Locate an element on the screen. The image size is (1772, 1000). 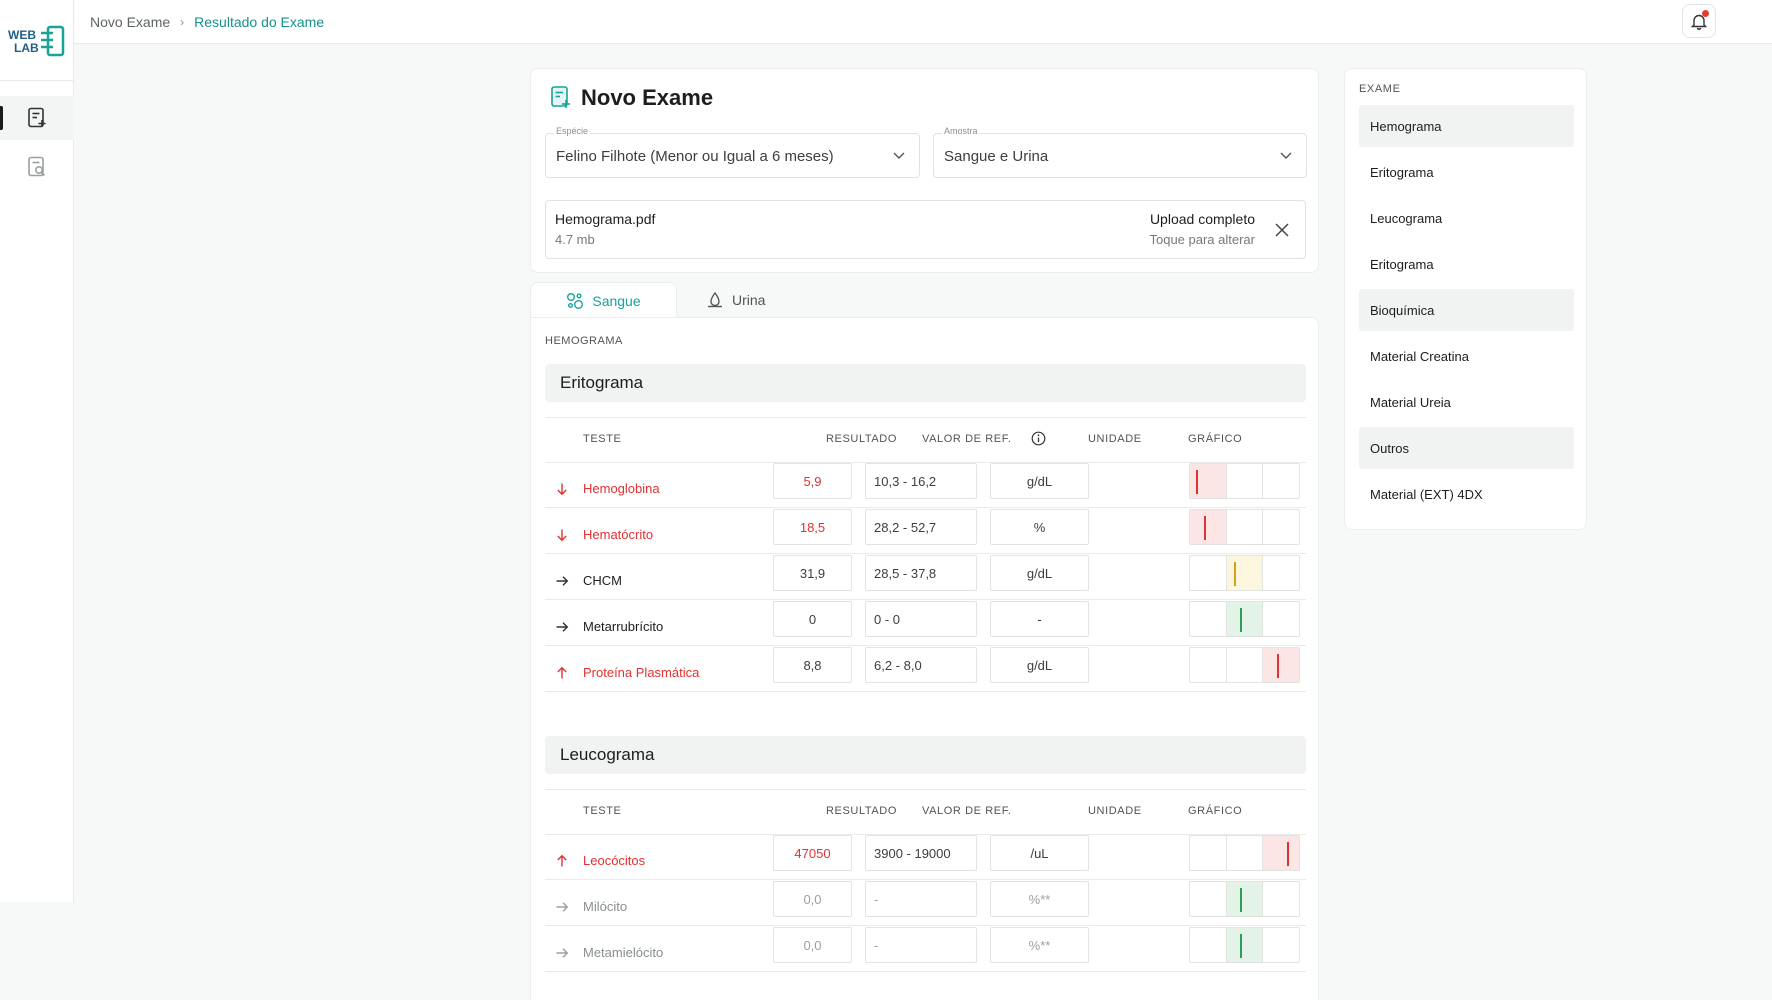
section-caption-hemograma: HEMOGRAMA is located at coordinates (584, 341).